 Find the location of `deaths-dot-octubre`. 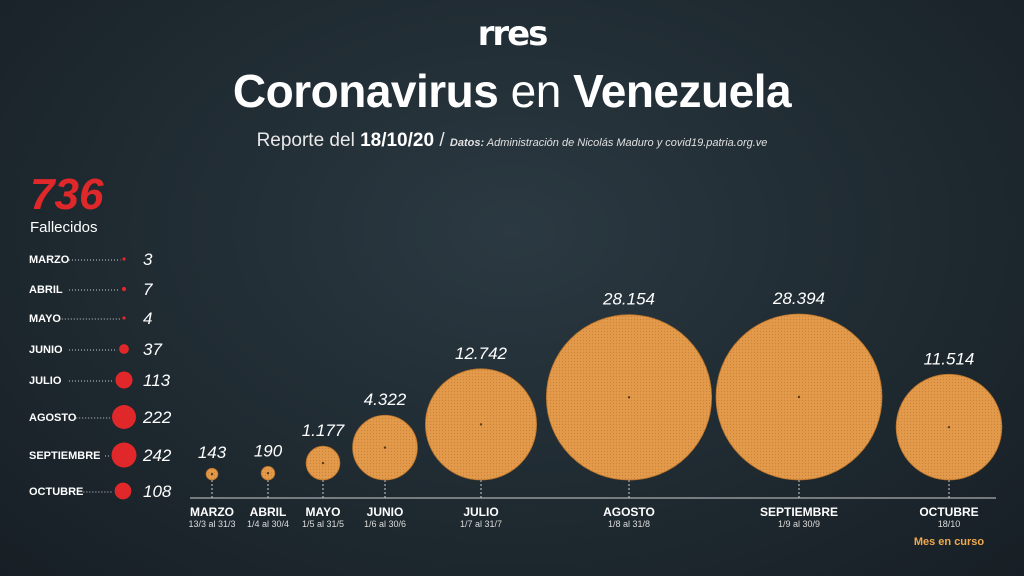

deaths-dot-octubre is located at coordinates (123, 491).